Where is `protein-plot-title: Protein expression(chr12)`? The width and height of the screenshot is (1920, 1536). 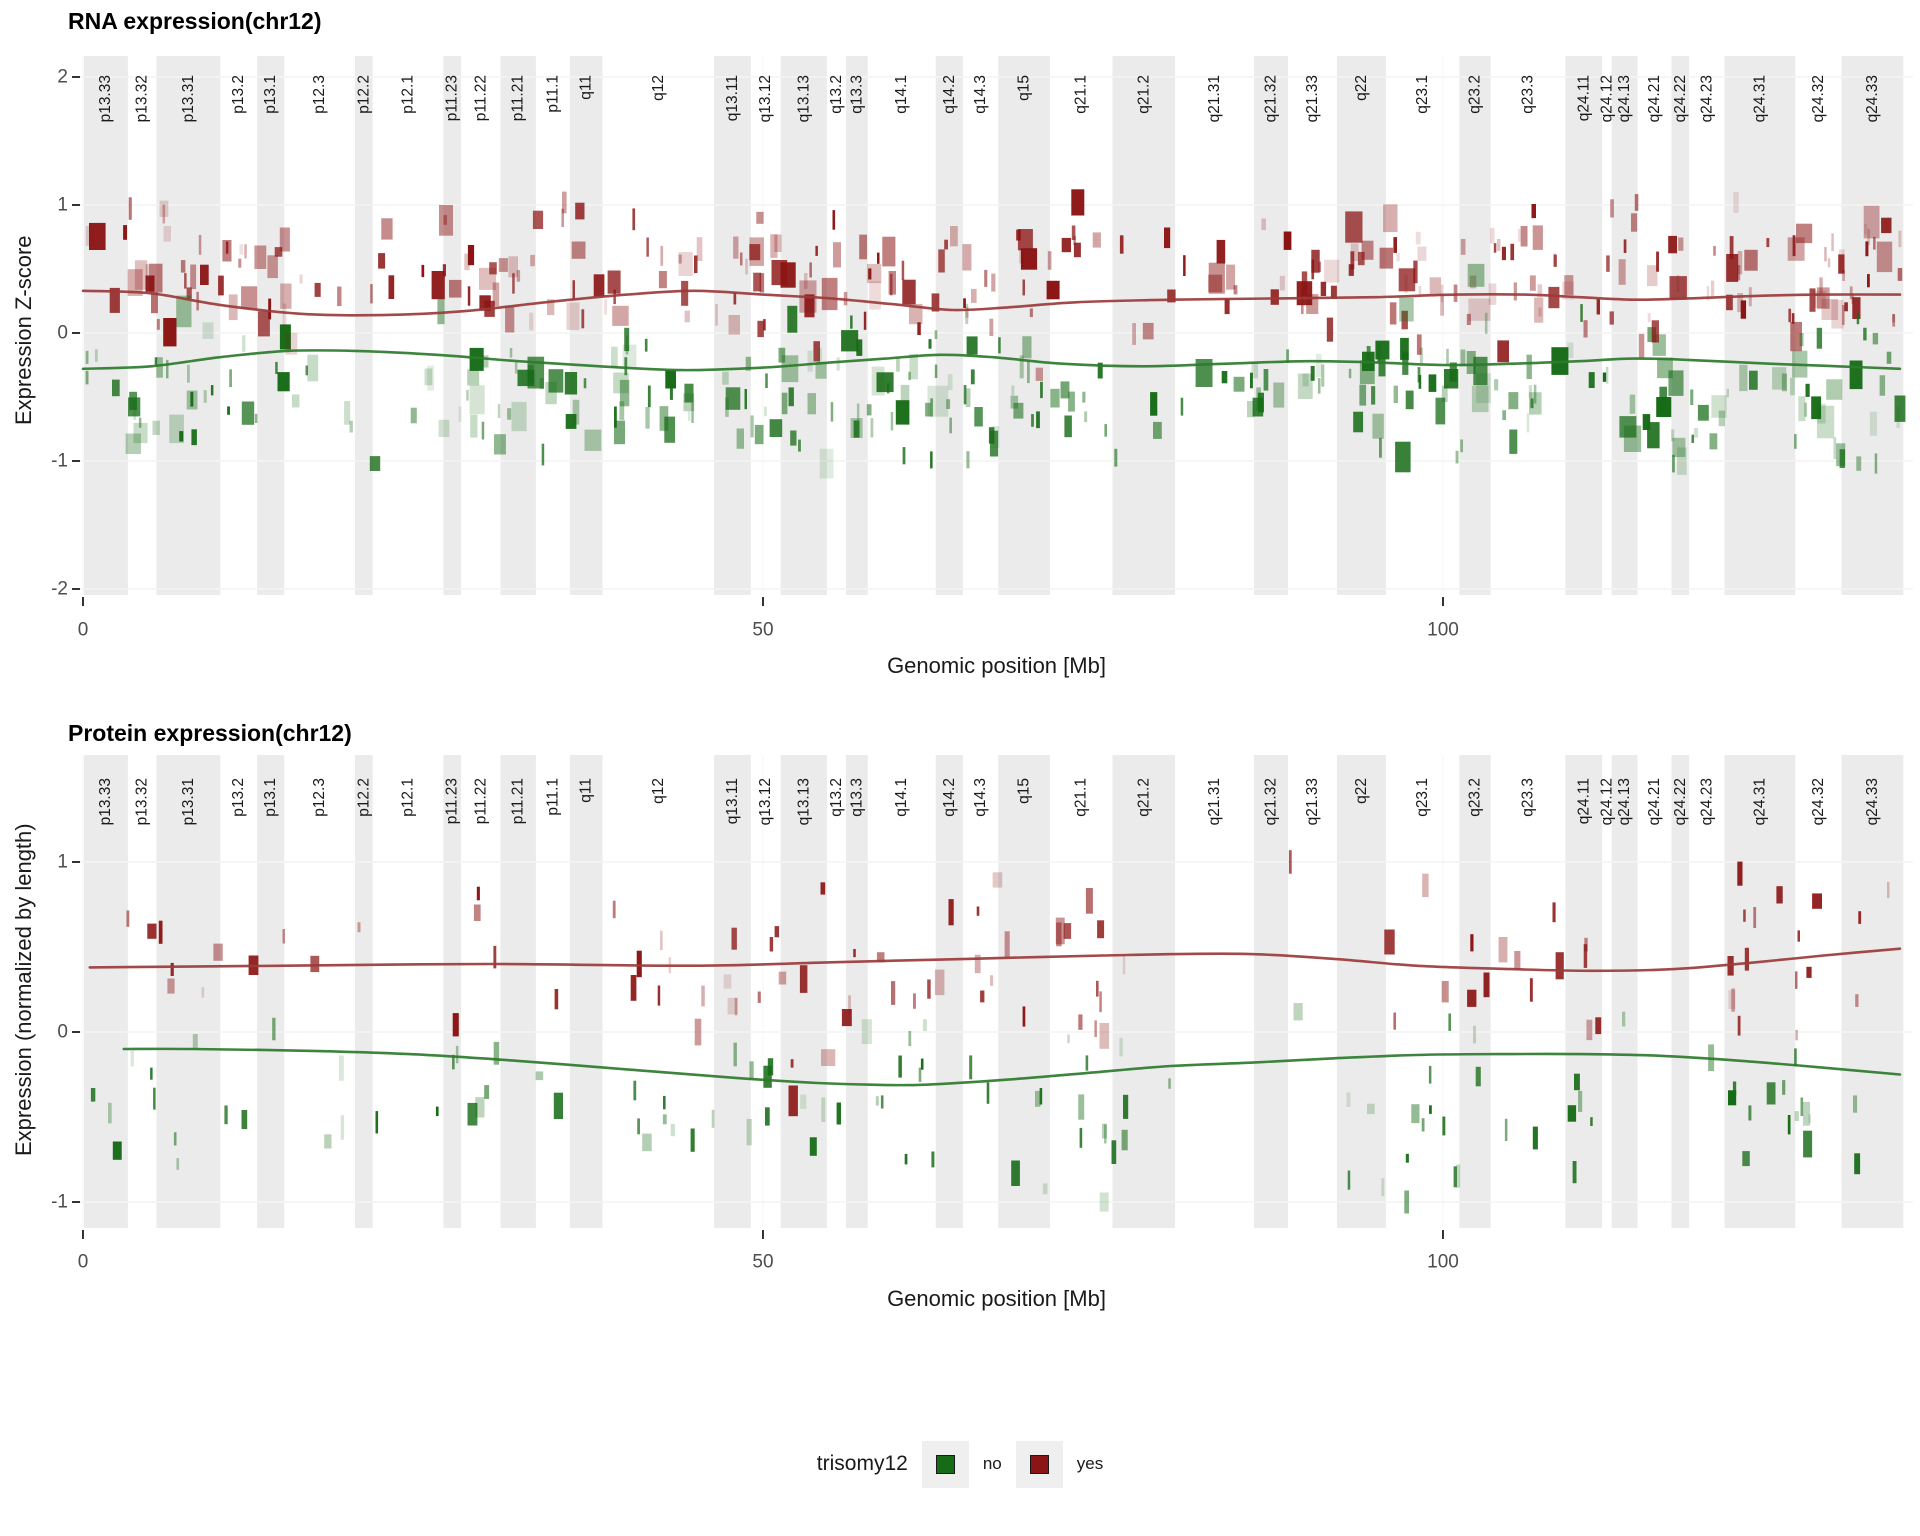
protein-plot-title: Protein expression(chr12) is located at coordinates (210, 733).